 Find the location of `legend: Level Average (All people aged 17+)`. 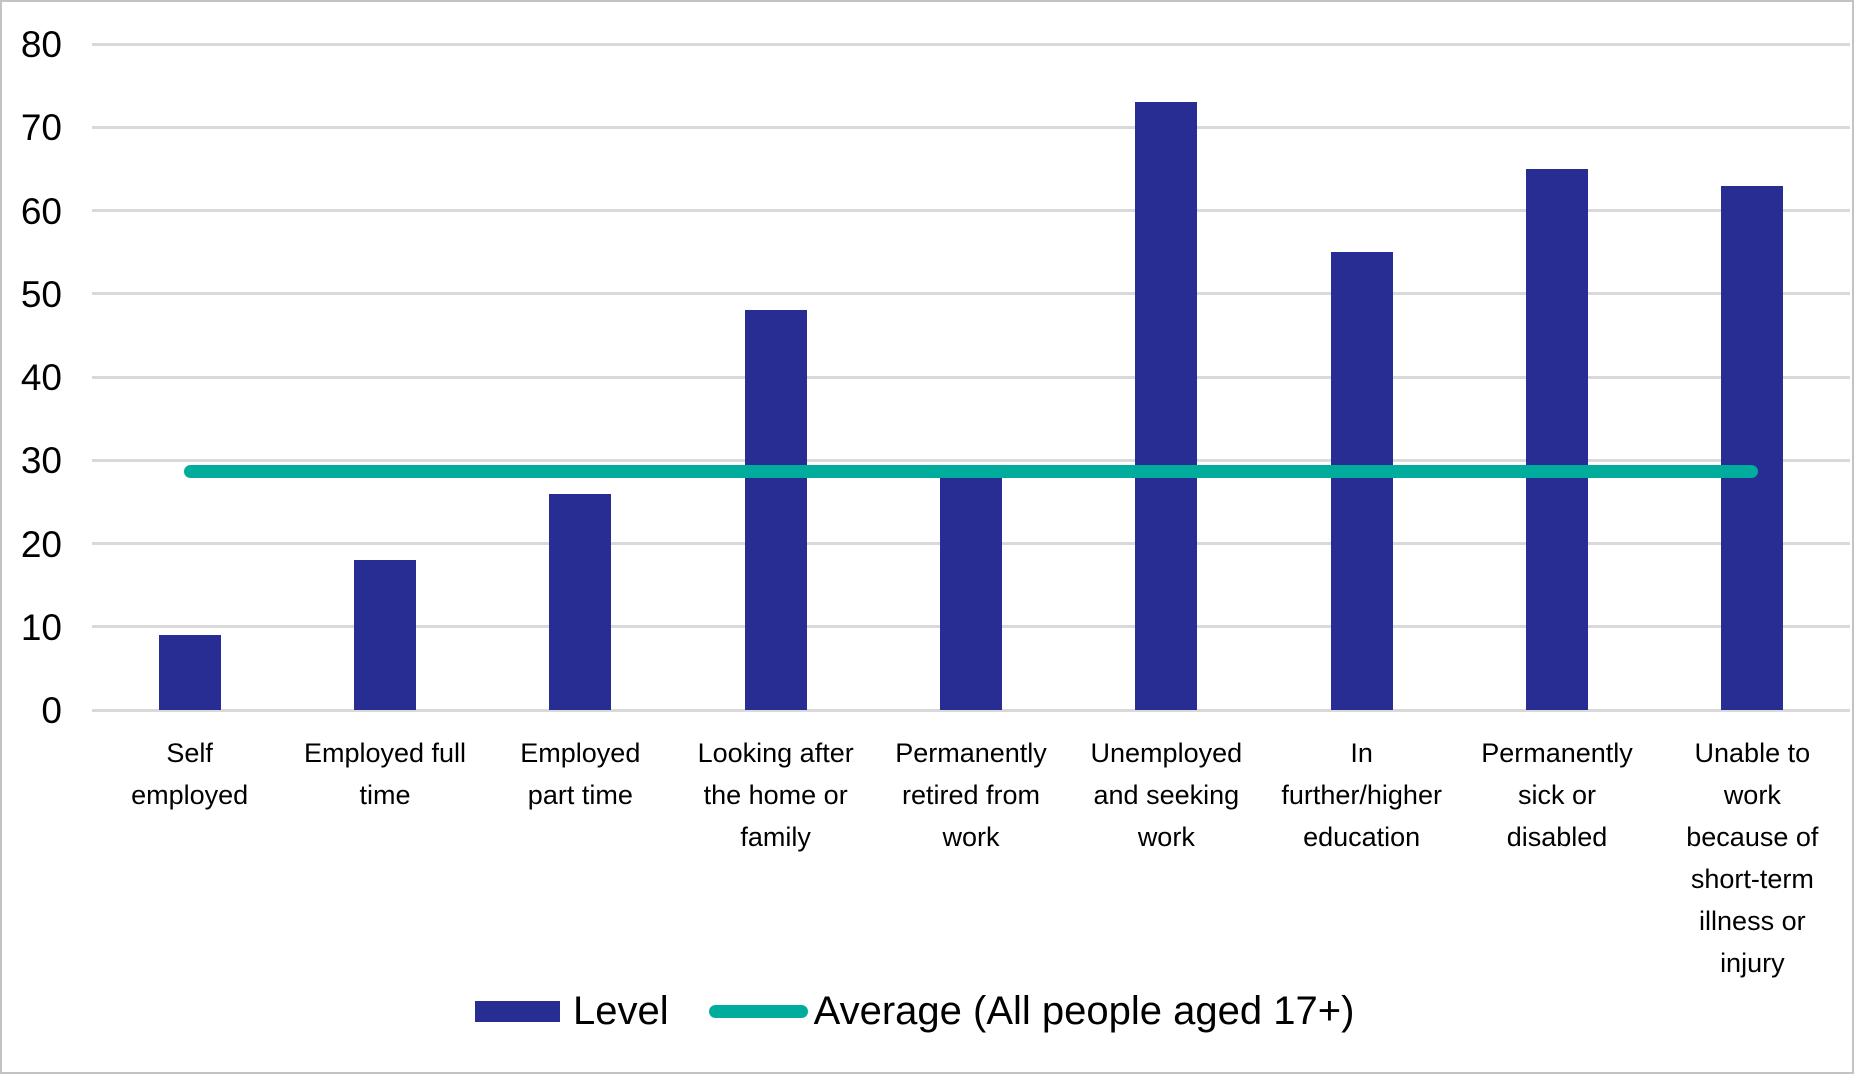

legend: Level Average (All people aged 17+) is located at coordinates (914, 1011).